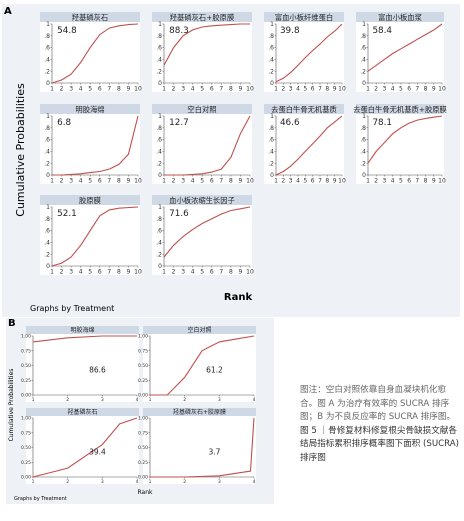 The image size is (464, 521). What do you see at coordinates (97, 370) in the screenshot?
I see `sucra-value: 86.6` at bounding box center [97, 370].